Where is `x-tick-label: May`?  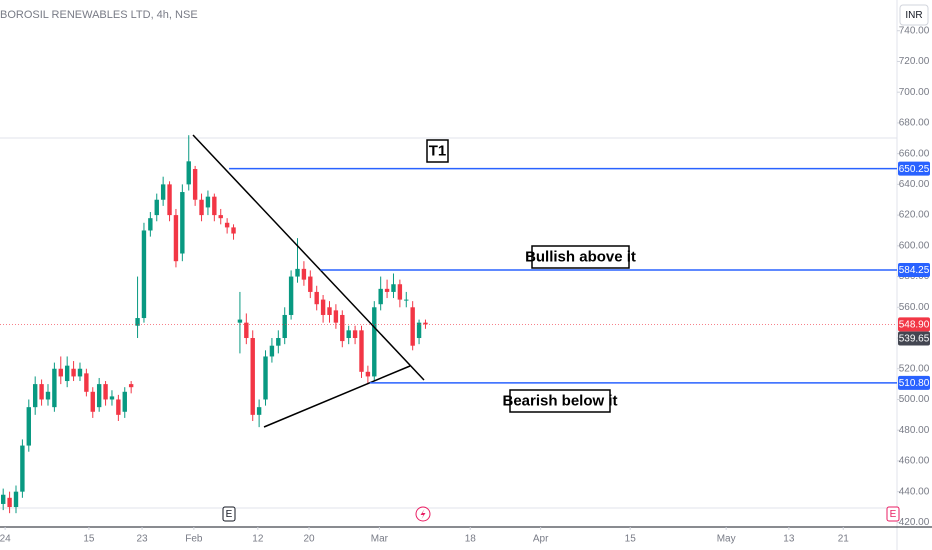 x-tick-label: May is located at coordinates (726, 539).